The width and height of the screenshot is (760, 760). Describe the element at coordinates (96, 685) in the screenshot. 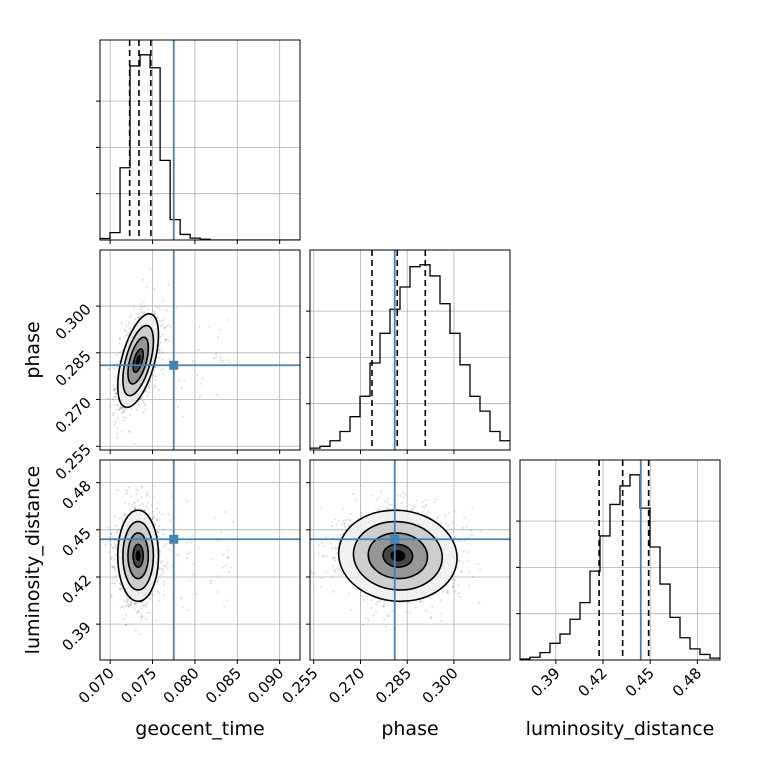

I see `xtick-label: 0.070` at that location.